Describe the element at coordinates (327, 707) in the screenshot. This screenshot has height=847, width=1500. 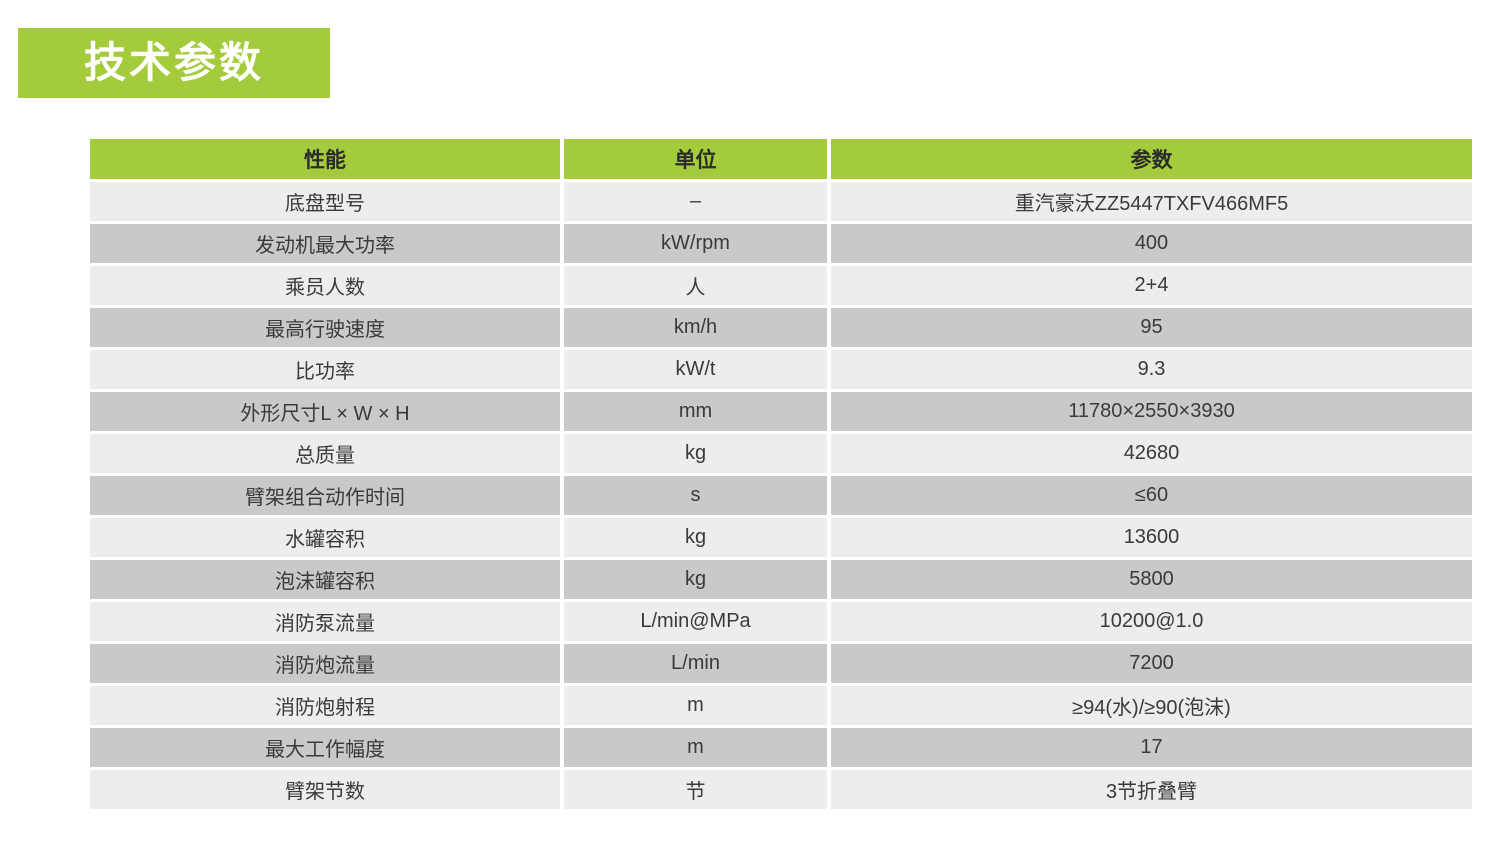
I see `row-property-cell: 消防炮射程` at that location.